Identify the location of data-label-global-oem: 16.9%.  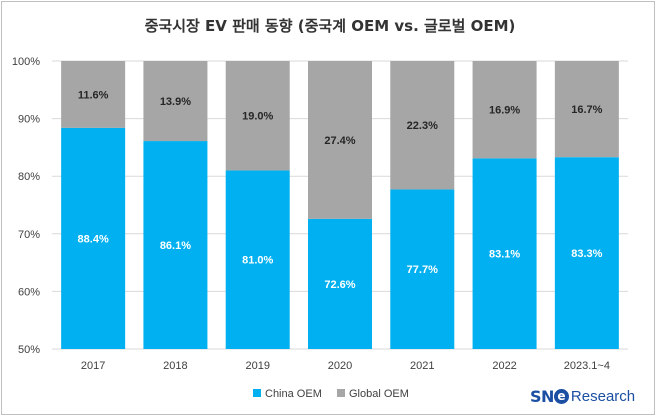
(504, 111).